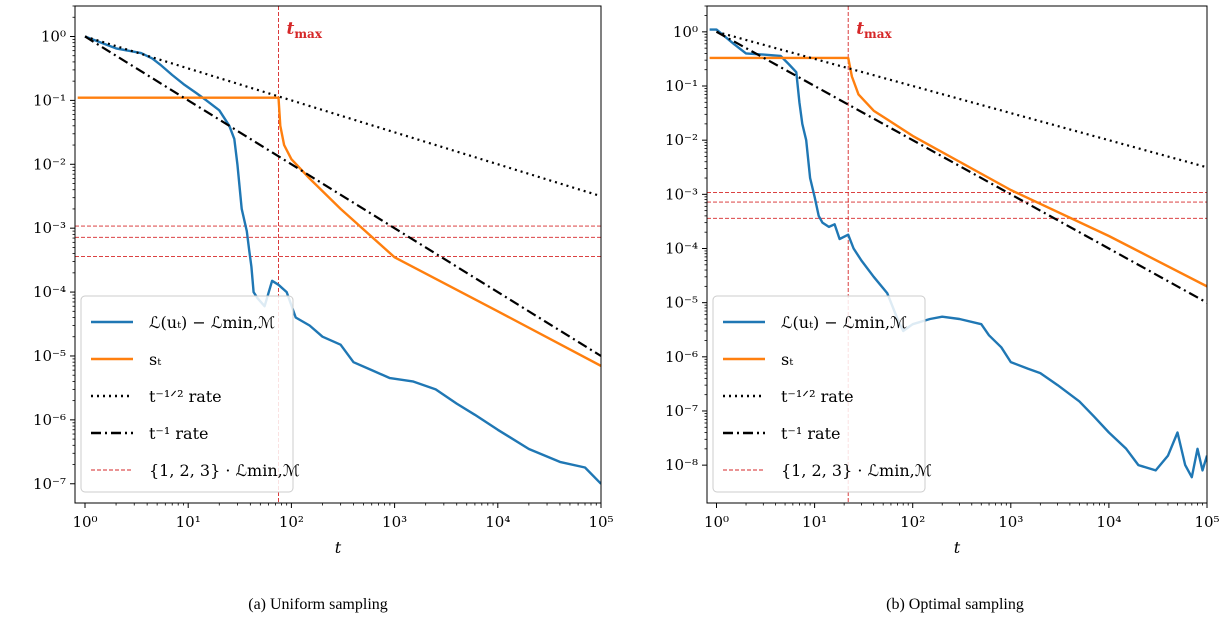  What do you see at coordinates (49, 484) in the screenshot?
I see `y-tick-label-0: 10⁻⁷` at bounding box center [49, 484].